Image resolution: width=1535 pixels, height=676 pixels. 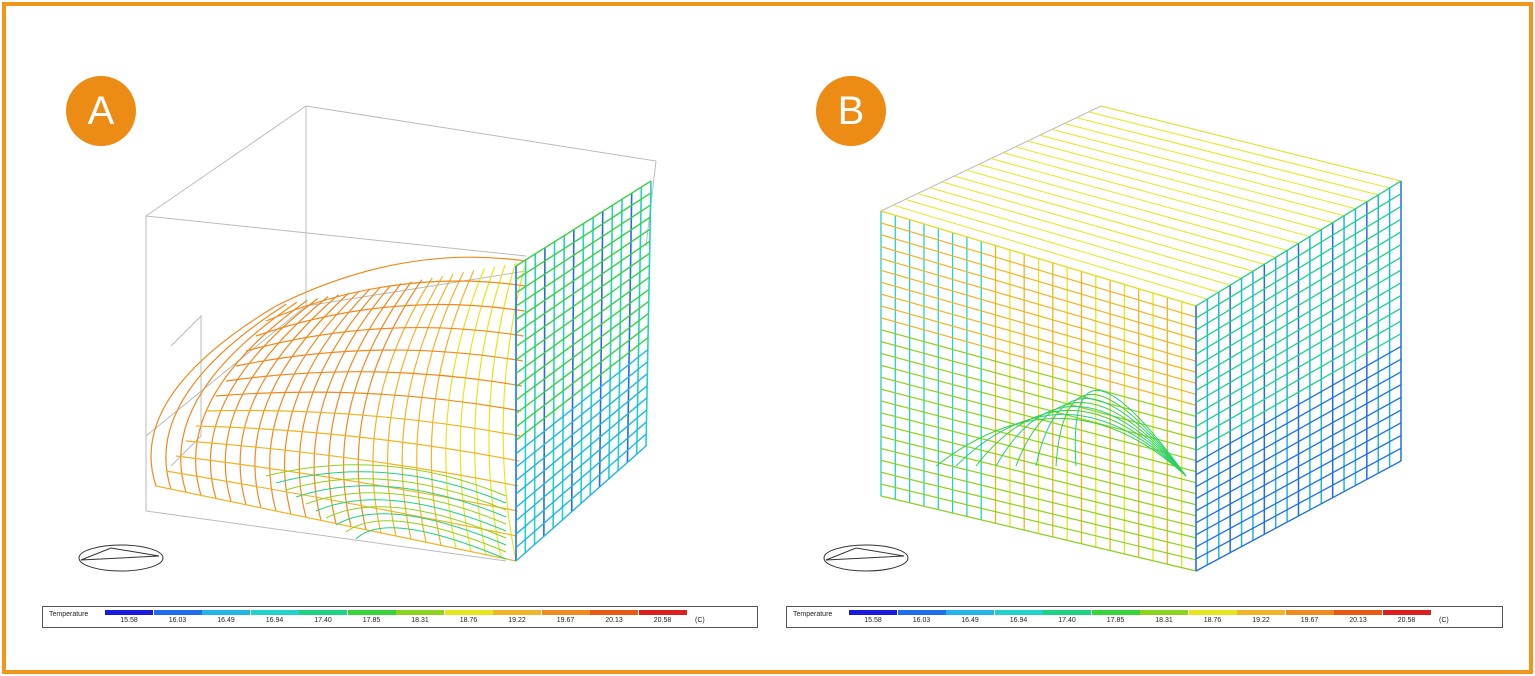 What do you see at coordinates (662, 620) in the screenshot?
I see `legend-tick-label: 20.58` at bounding box center [662, 620].